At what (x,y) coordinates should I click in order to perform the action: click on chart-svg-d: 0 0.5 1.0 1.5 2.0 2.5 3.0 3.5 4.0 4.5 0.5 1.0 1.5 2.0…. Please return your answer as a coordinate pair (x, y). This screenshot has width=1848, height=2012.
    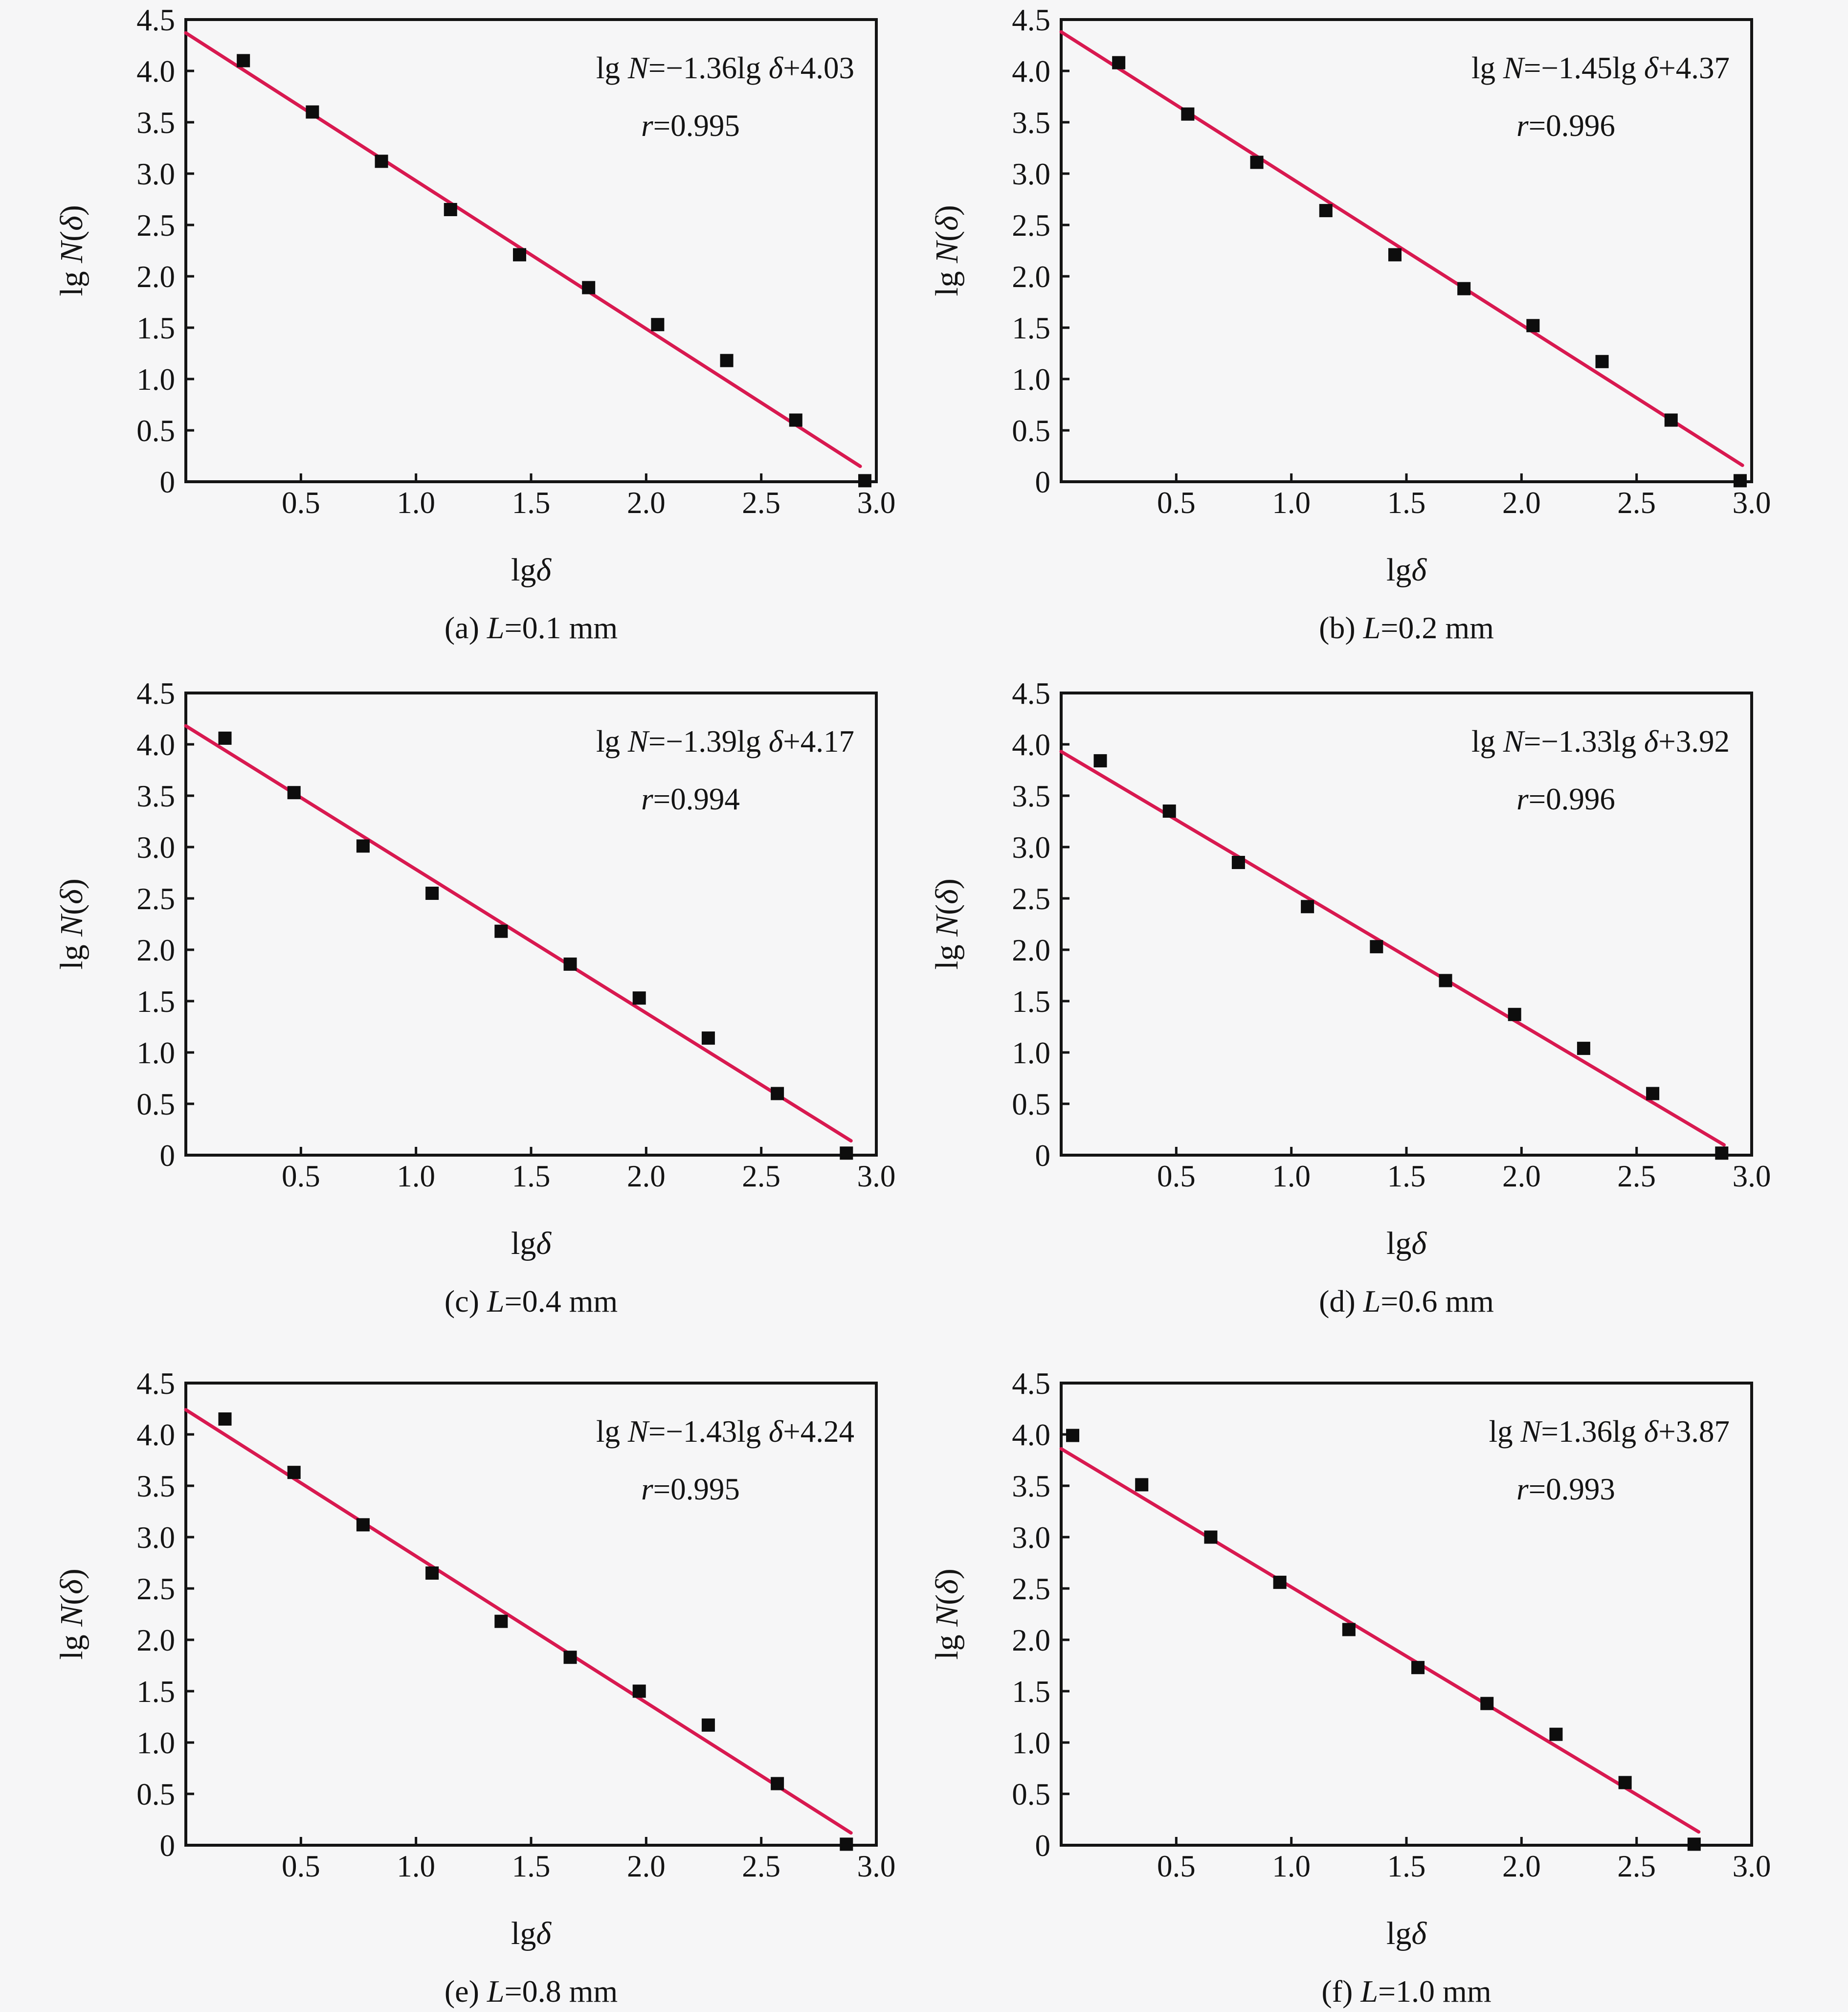
    Looking at the image, I should click on (1350, 998).